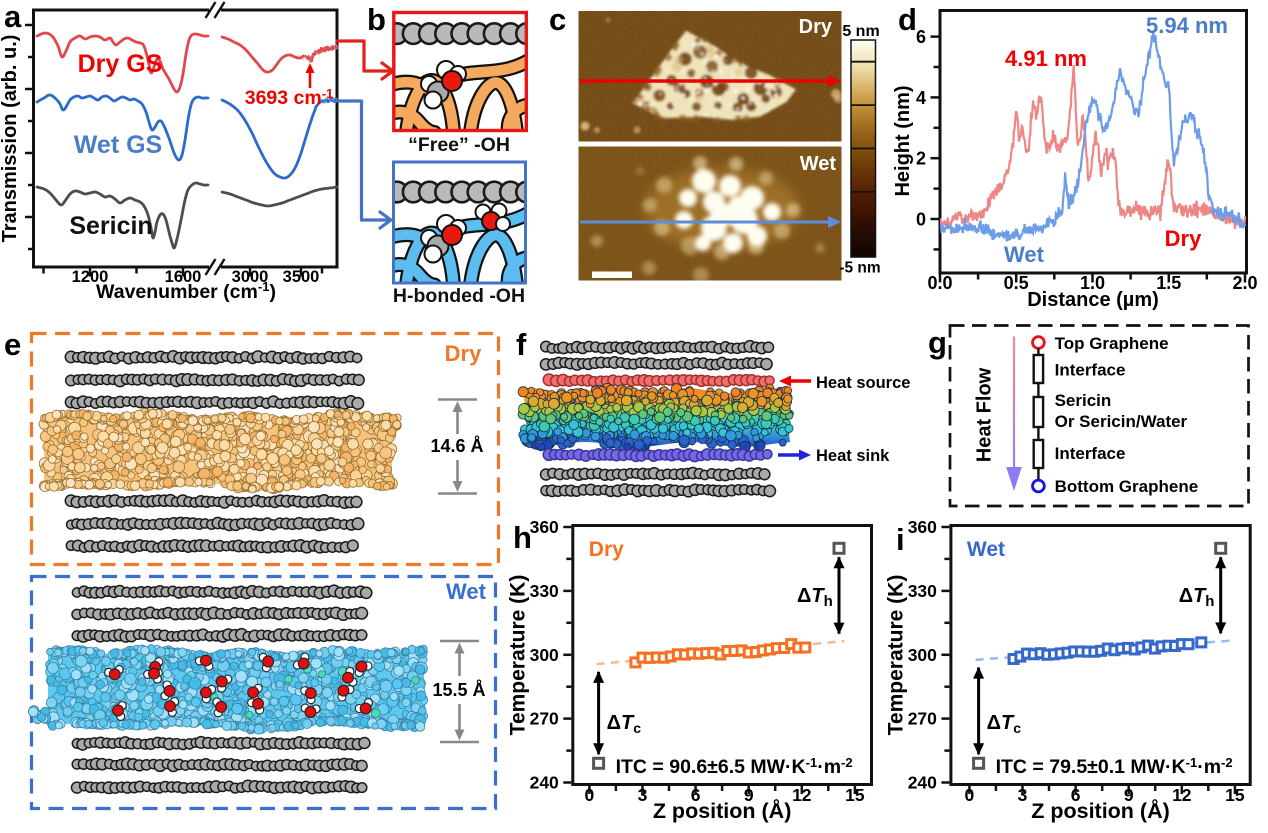 This screenshot has width=1268, height=833. Describe the element at coordinates (1121, 421) in the screenshot. I see `svg-text: Or Sericin/Water` at that location.